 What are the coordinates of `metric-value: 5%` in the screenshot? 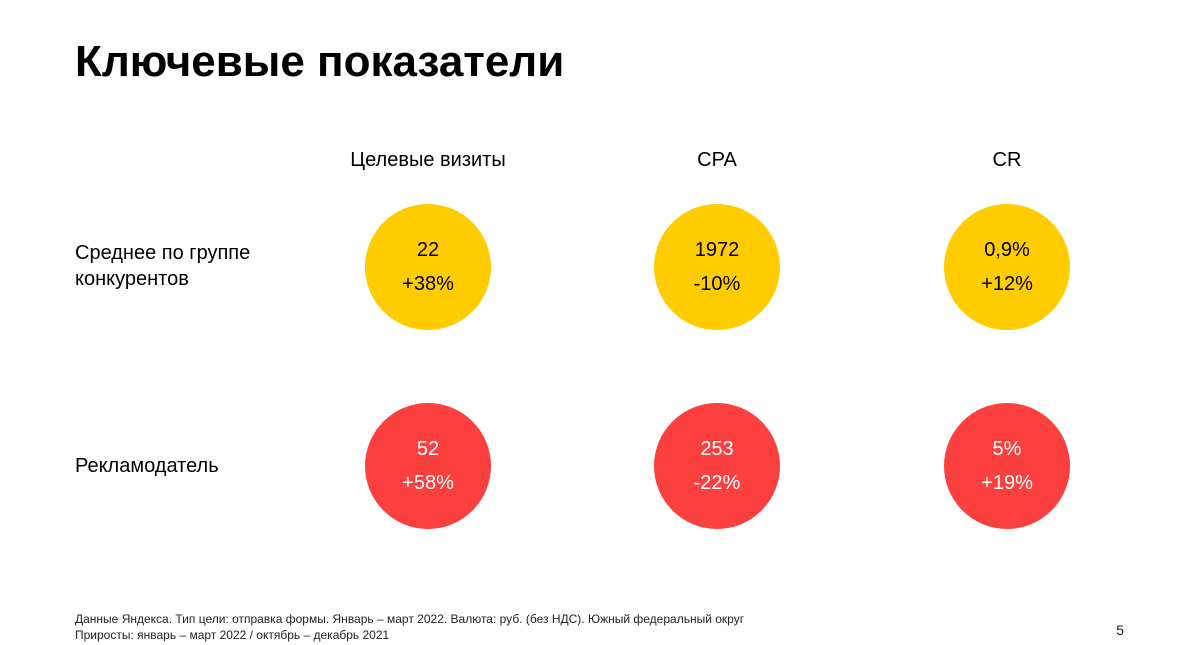 It's located at (1007, 449).